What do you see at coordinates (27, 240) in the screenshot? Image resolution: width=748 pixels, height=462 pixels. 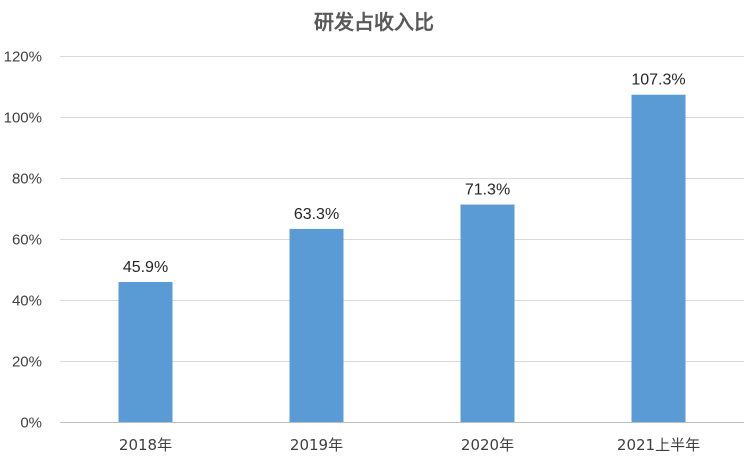 I see `y-tick-label: 60%` at bounding box center [27, 240].